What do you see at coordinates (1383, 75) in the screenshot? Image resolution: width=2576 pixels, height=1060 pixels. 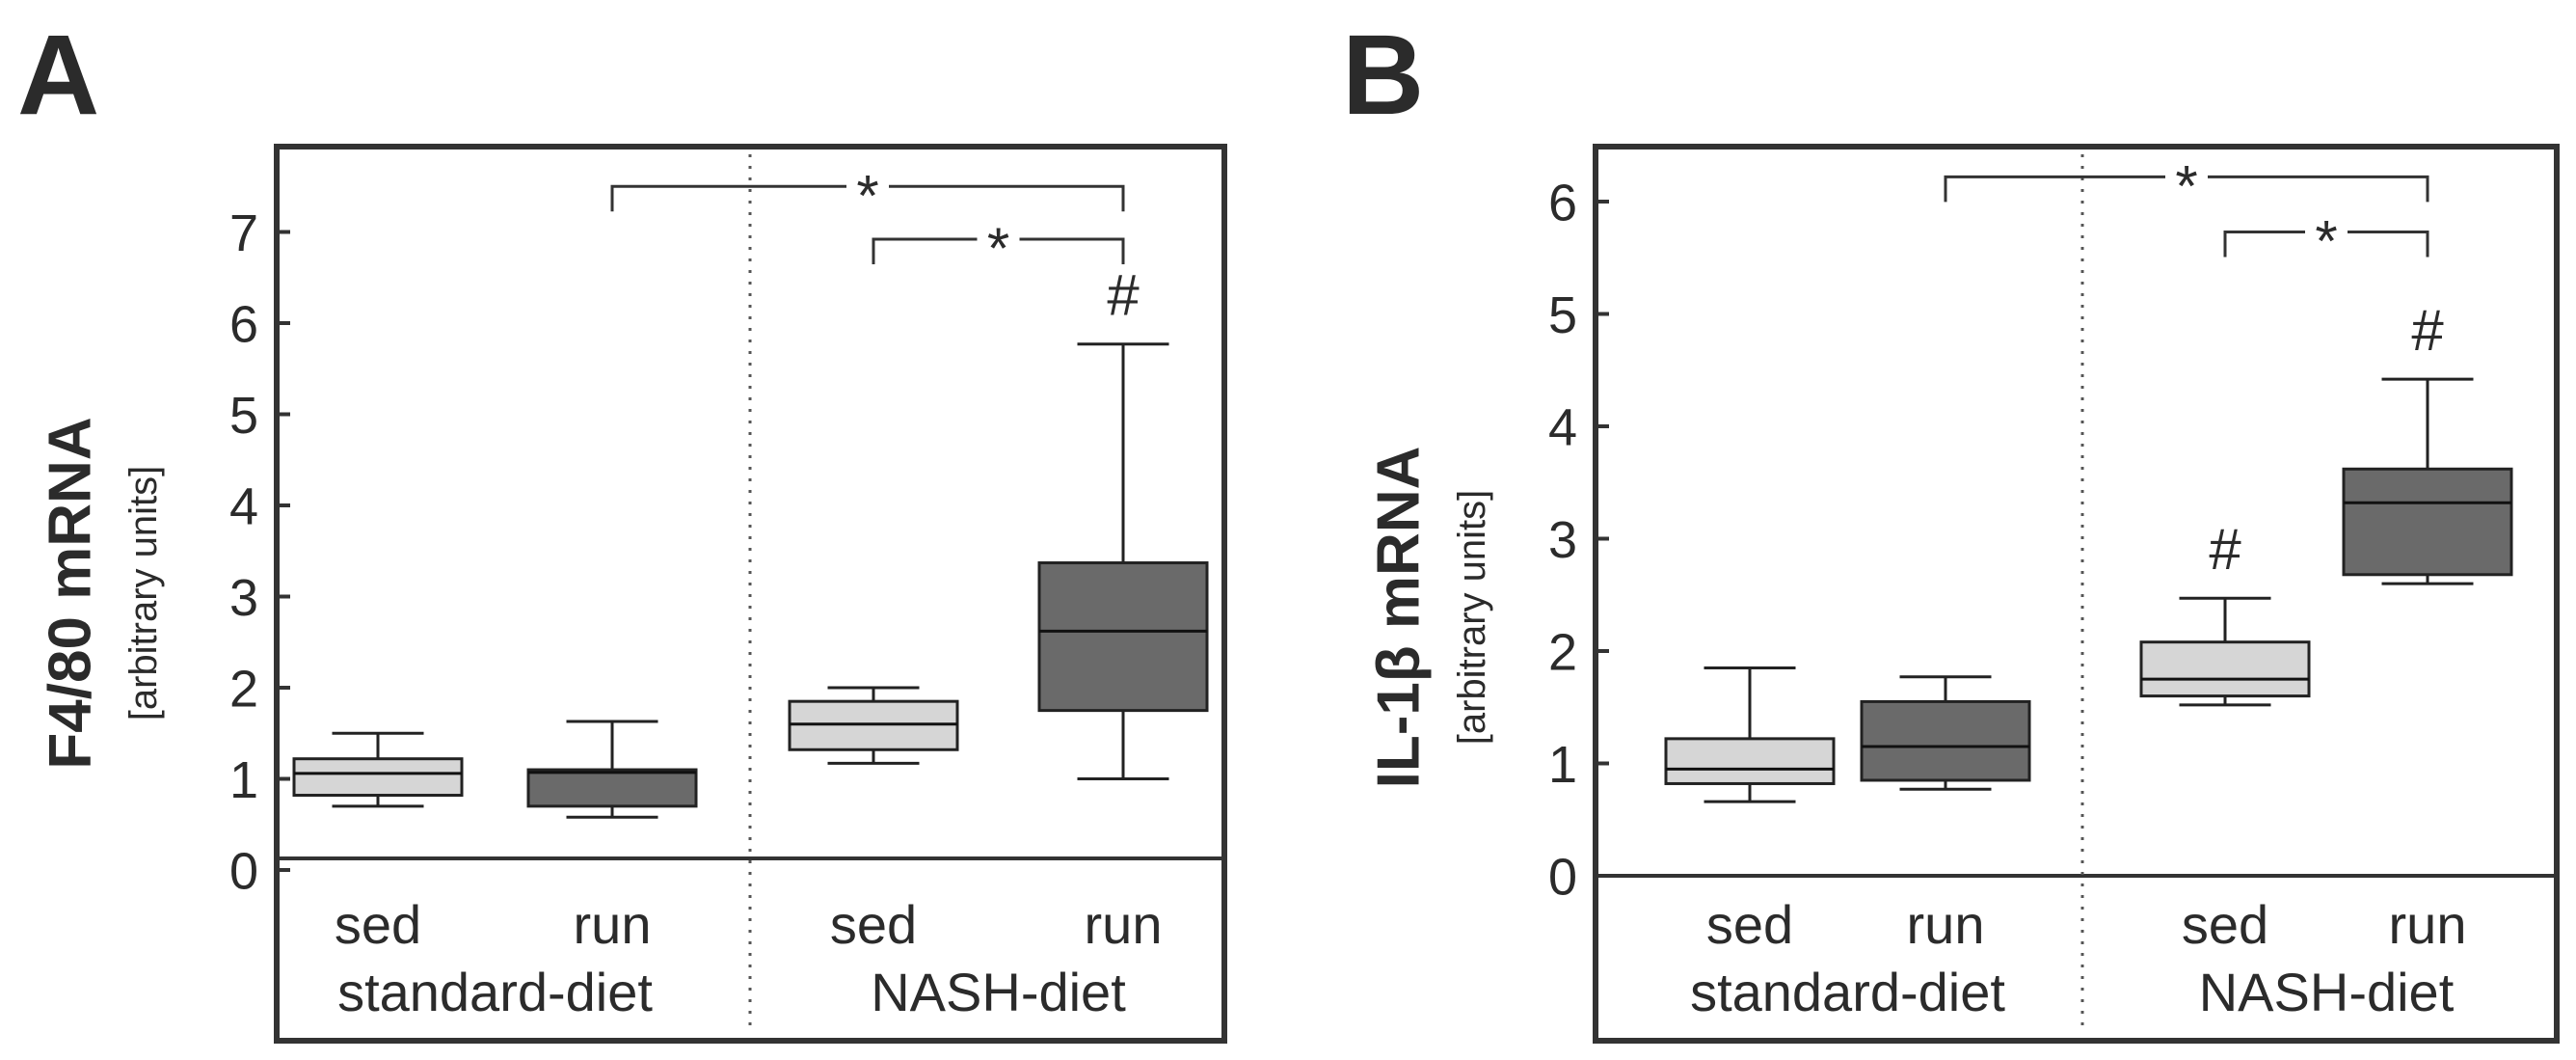 I see `panel-letter: B` at bounding box center [1383, 75].